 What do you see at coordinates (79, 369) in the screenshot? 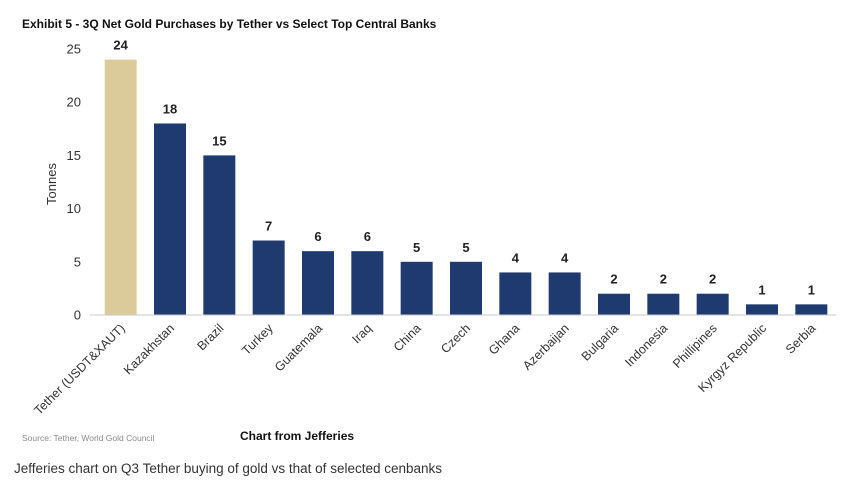
I see `x-tick-label: Tether (USDT&XAUT)` at bounding box center [79, 369].